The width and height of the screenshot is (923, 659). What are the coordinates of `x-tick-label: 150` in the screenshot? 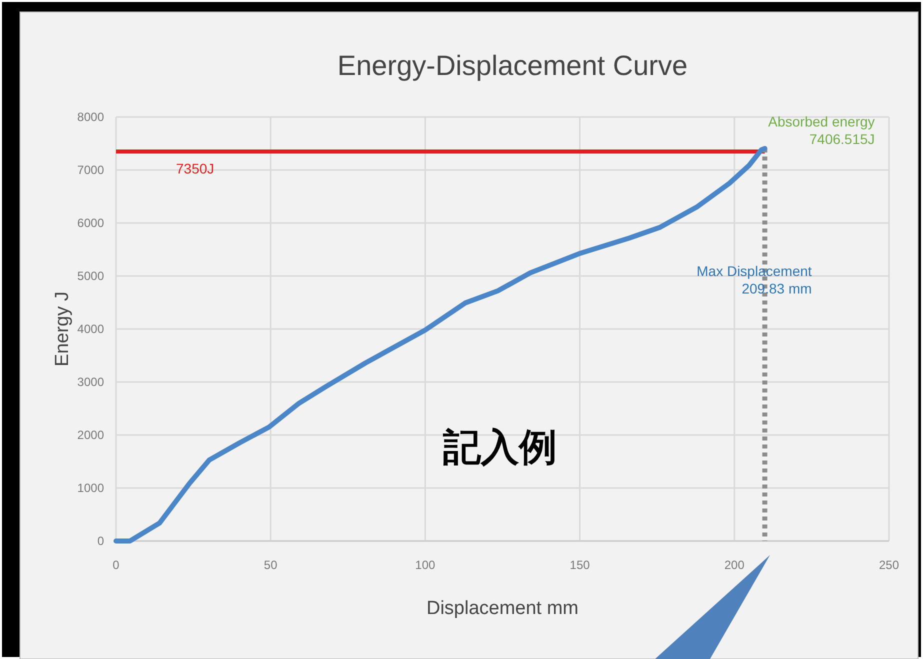 It's located at (580, 565).